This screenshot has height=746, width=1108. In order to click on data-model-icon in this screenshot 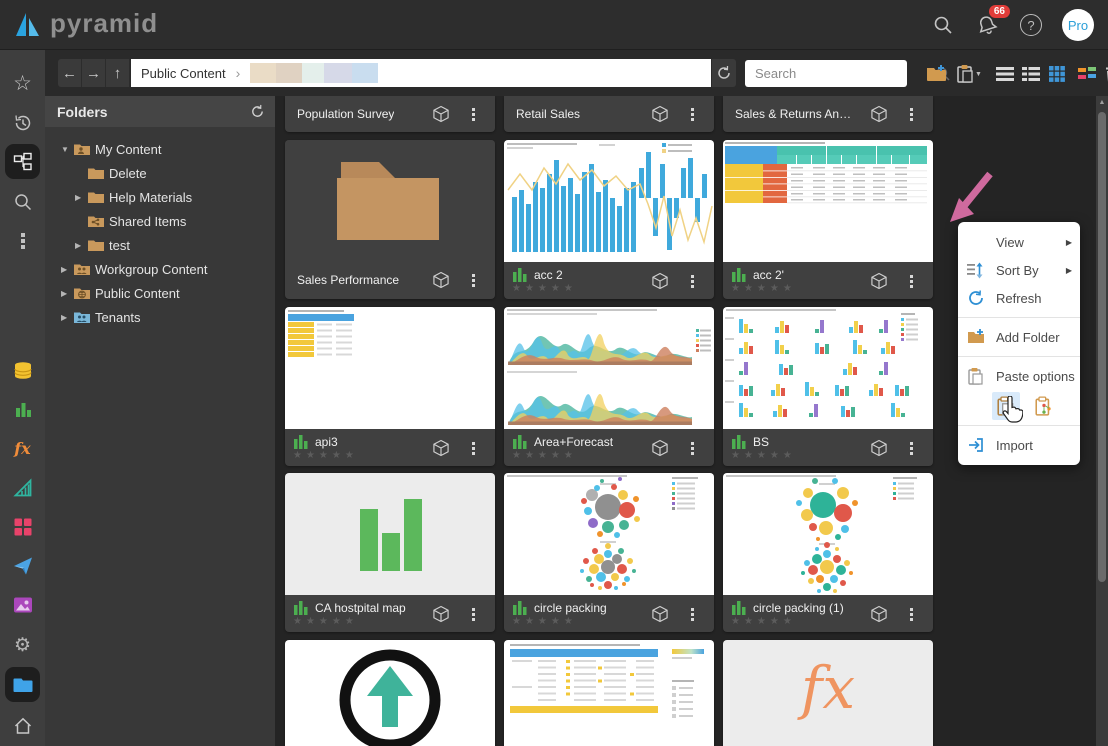, I will do `click(22, 370)`.